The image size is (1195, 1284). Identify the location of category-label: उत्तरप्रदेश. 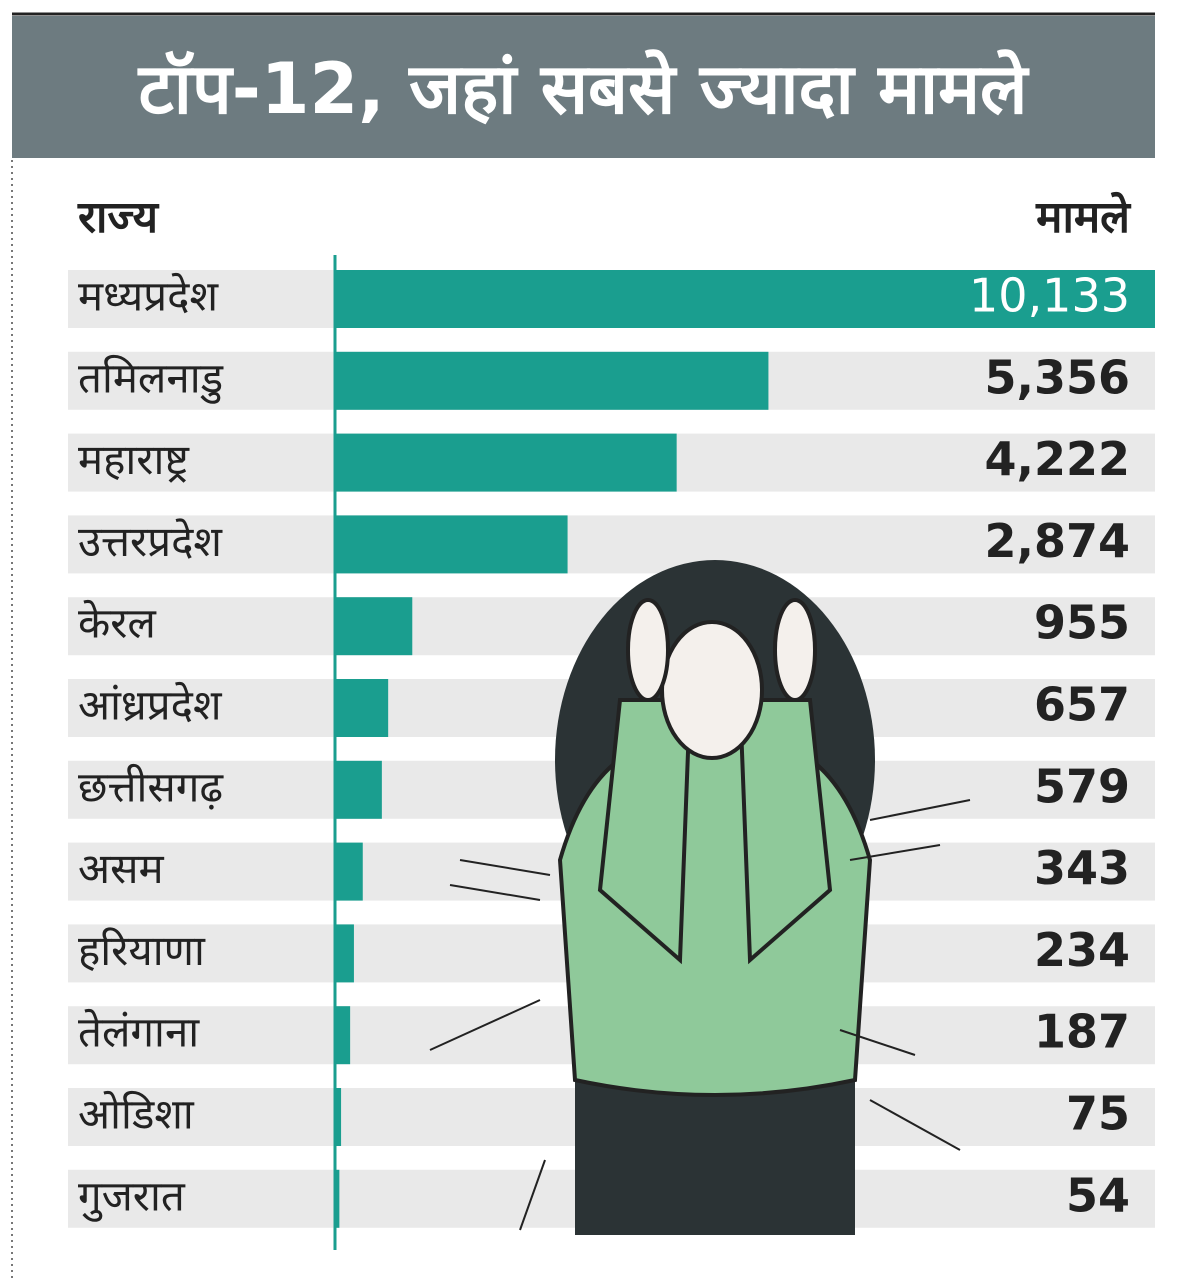
(150, 541).